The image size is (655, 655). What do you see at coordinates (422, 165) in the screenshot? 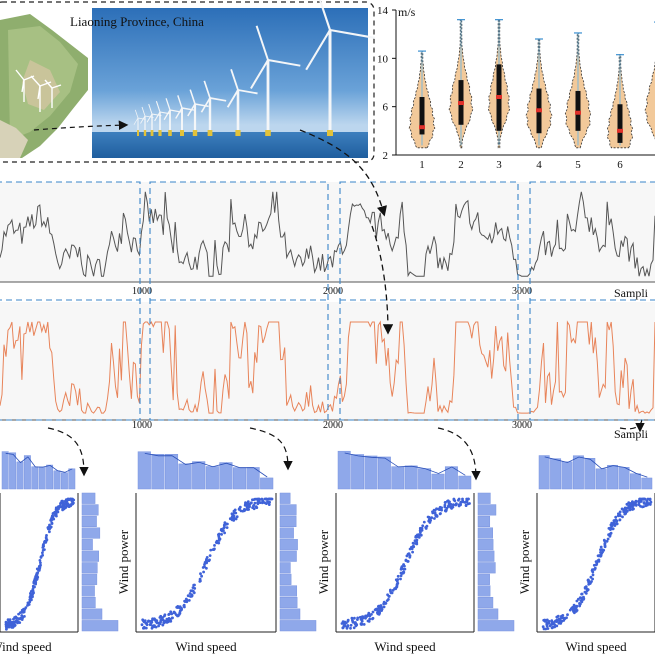
I see `violin-x-tick-label: 1` at bounding box center [422, 165].